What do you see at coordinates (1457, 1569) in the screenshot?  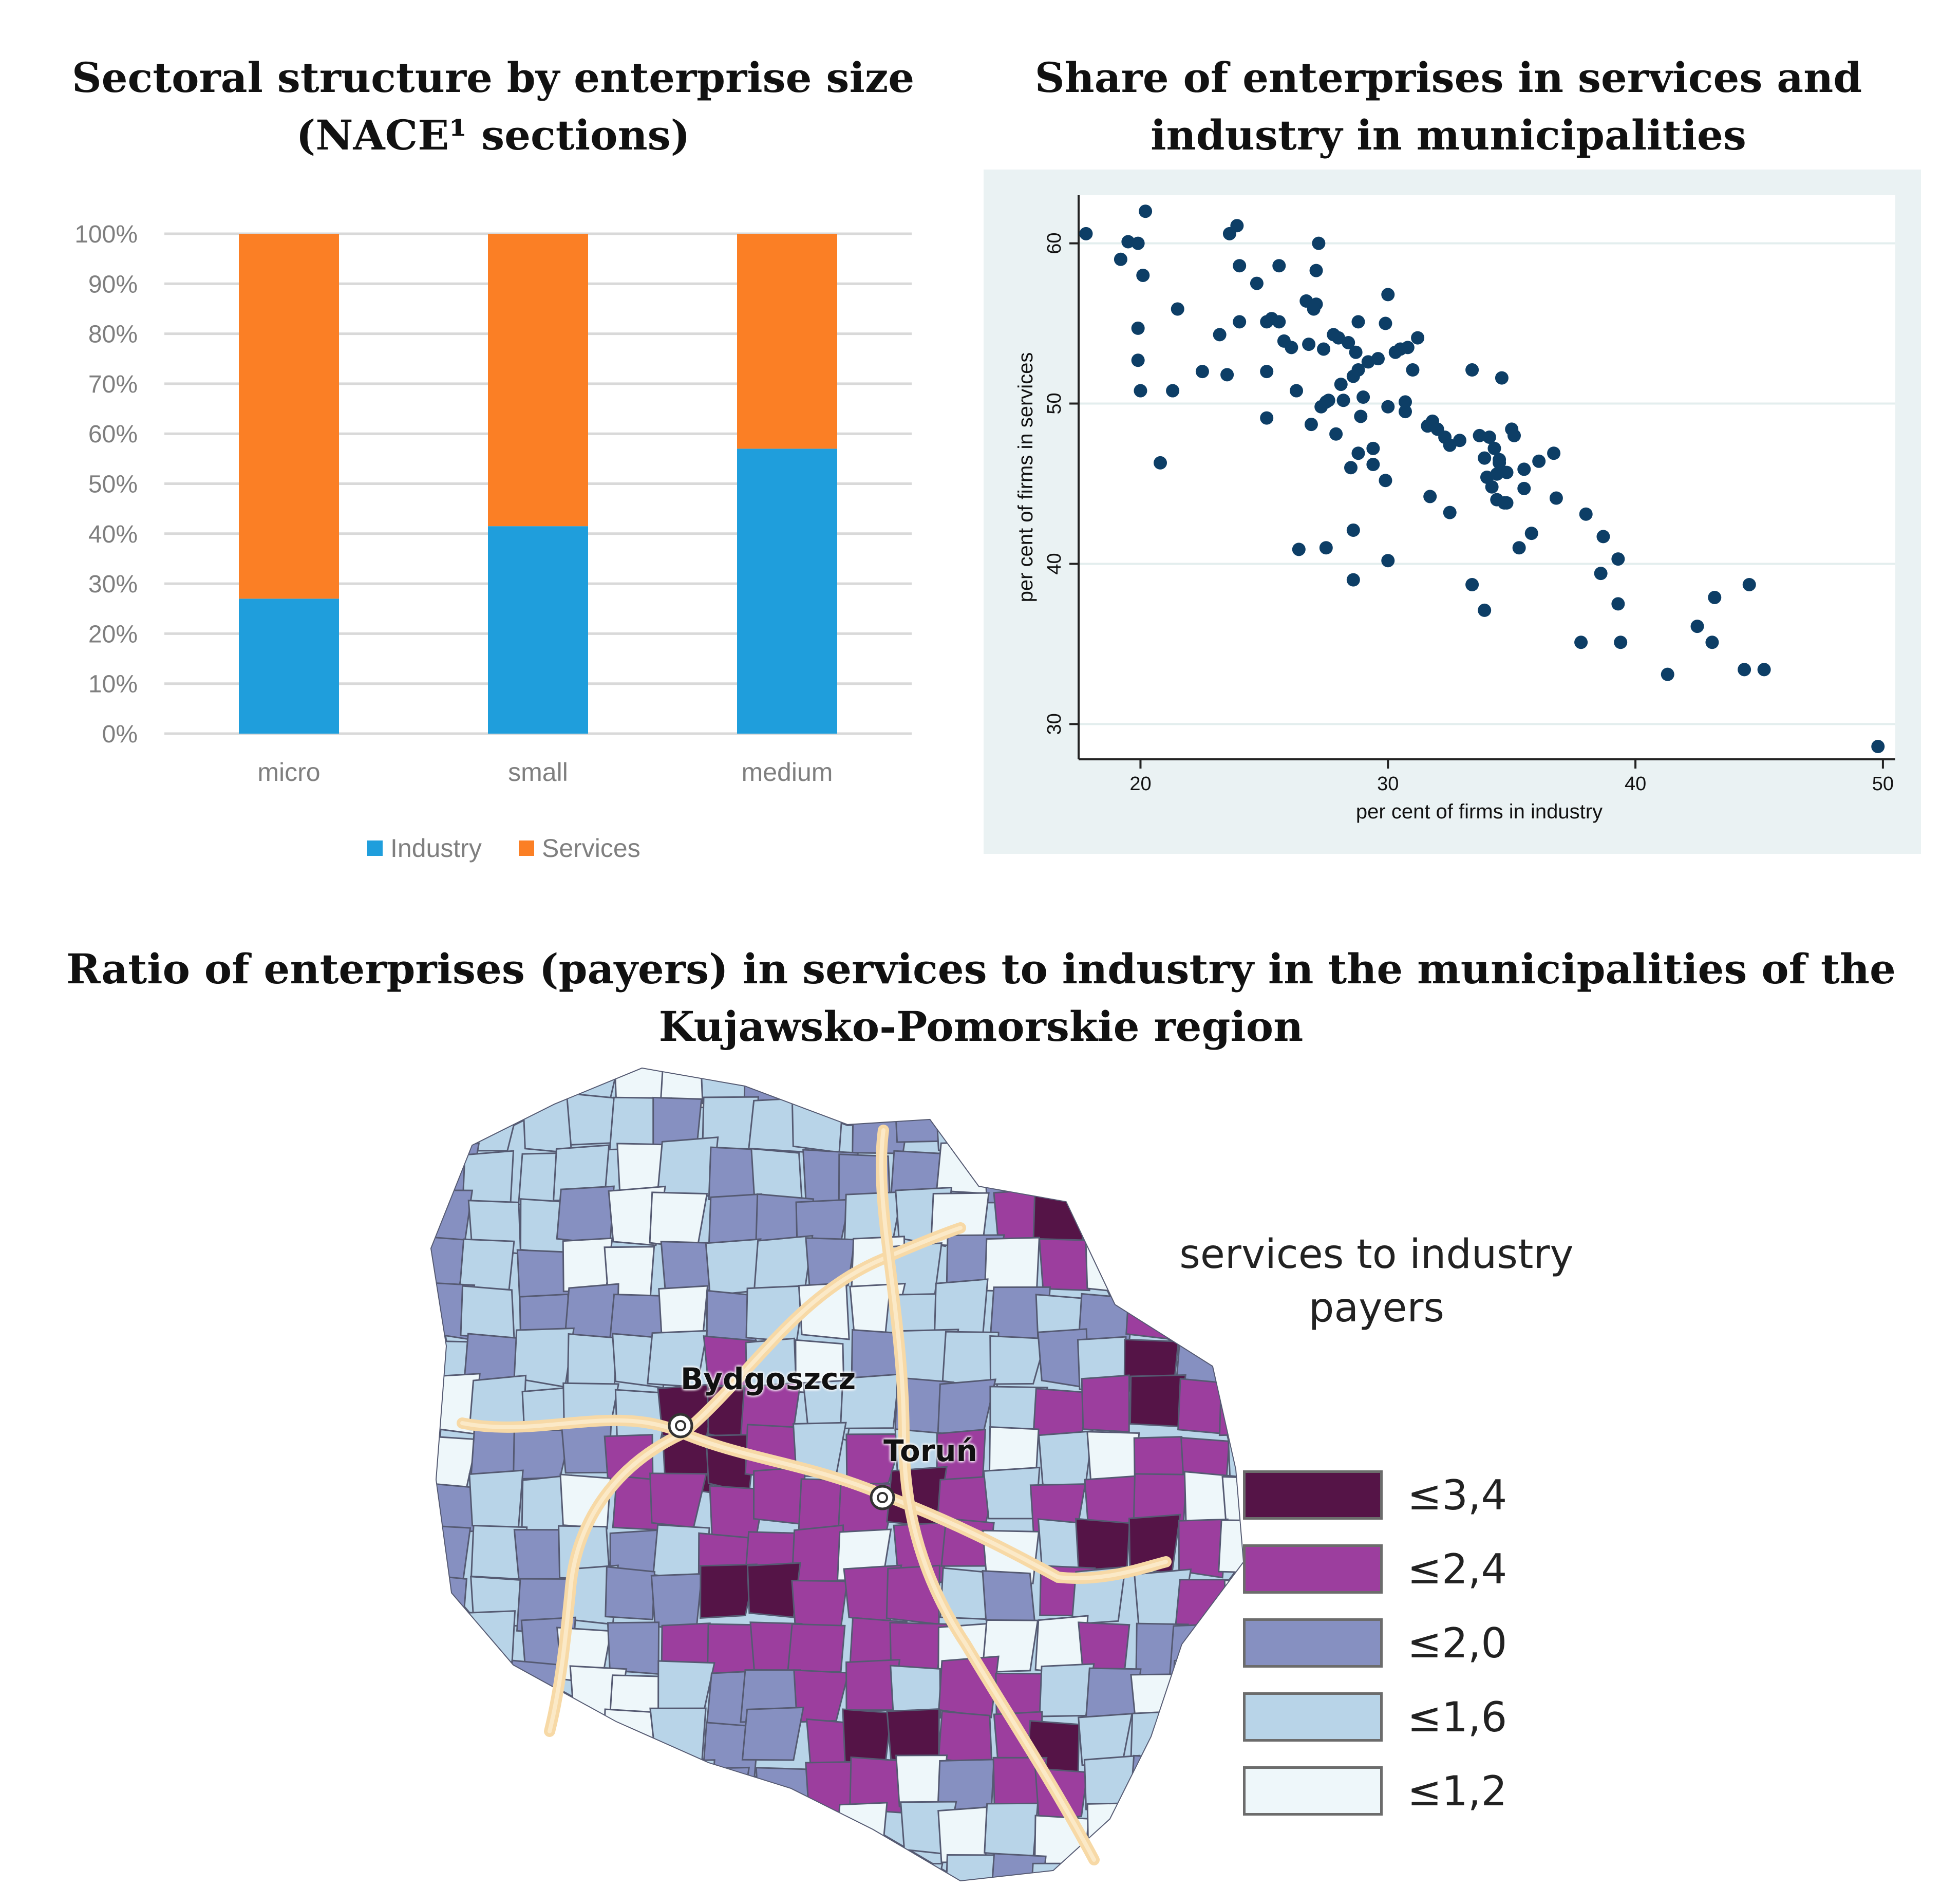 I see `legend-label: ≤2,4` at bounding box center [1457, 1569].